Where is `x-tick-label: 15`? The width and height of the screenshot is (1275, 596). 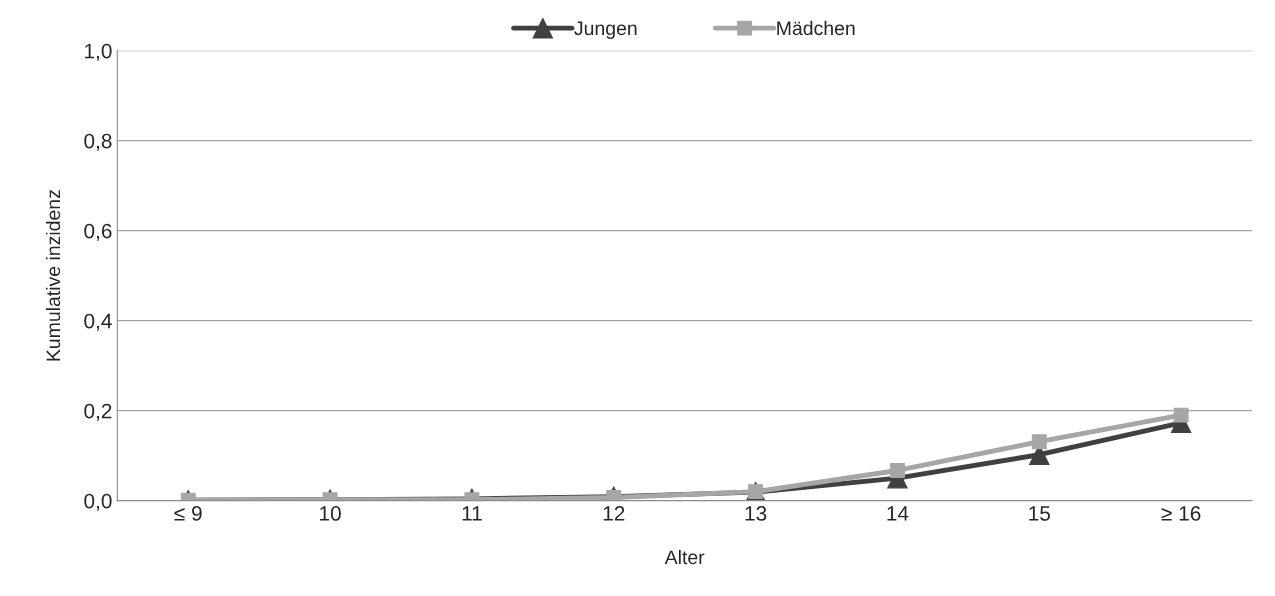 x-tick-label: 15 is located at coordinates (1039, 513).